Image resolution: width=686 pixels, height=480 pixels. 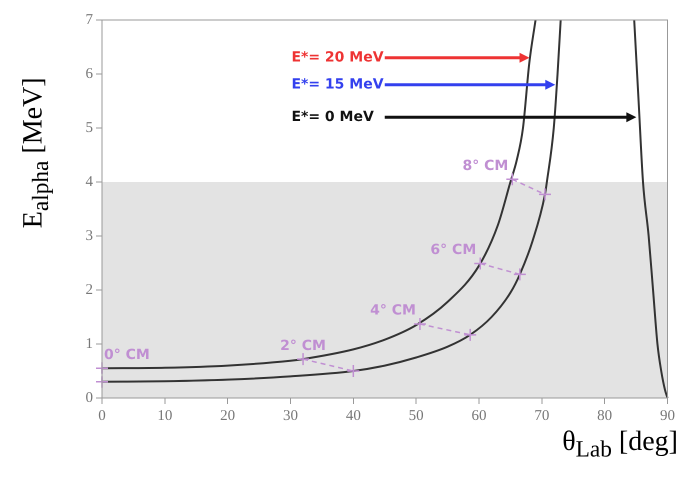 What do you see at coordinates (416, 416) in the screenshot?
I see `x-tick-label: 50` at bounding box center [416, 416].